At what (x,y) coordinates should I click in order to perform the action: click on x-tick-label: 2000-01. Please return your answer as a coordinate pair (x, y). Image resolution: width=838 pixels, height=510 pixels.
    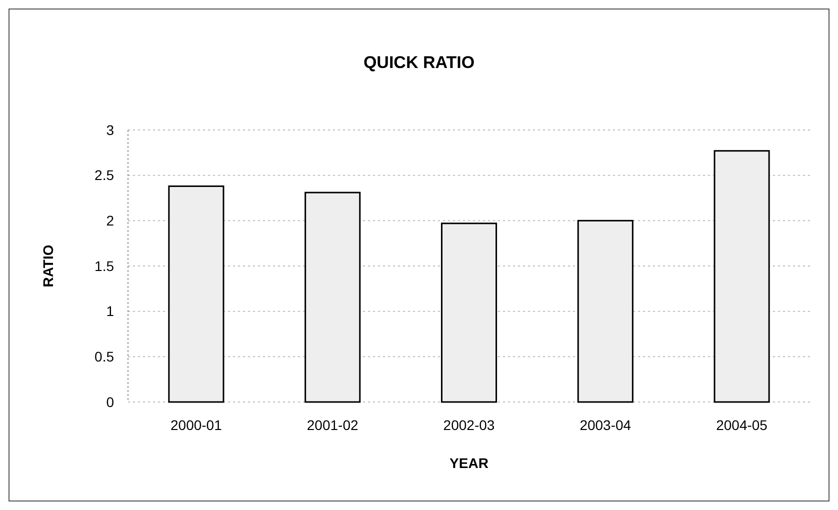
    Looking at the image, I should click on (196, 425).